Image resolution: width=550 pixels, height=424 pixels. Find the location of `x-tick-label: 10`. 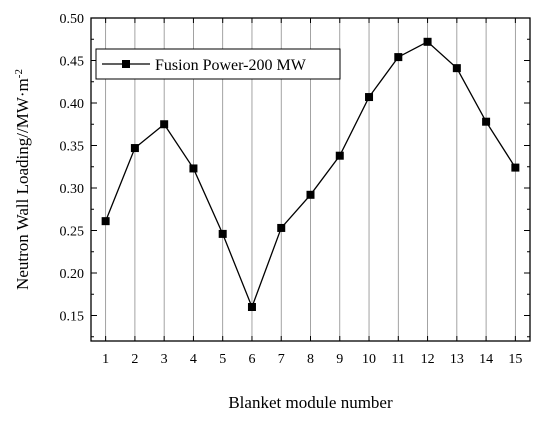

x-tick-label: 10 is located at coordinates (369, 359).